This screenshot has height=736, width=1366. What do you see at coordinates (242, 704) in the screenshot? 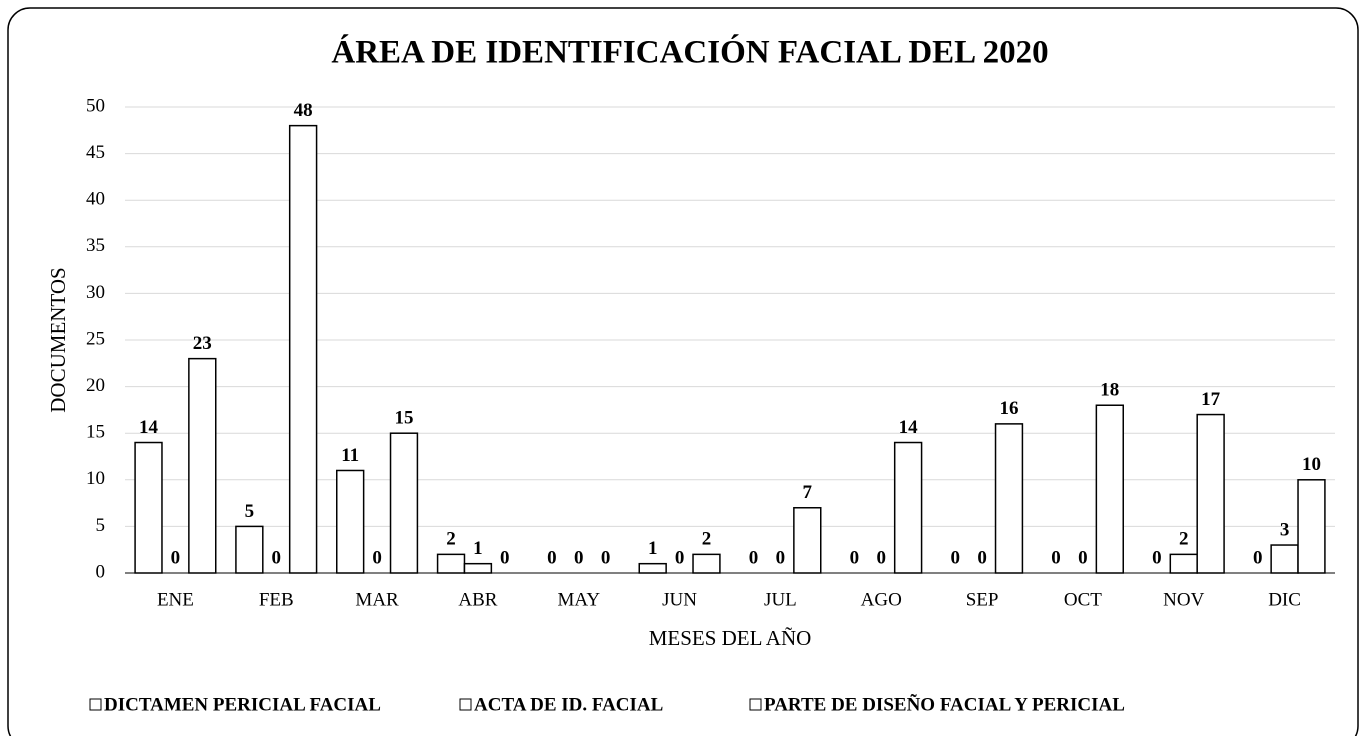
I see `legend-label: DICTAMEN PERICIAL FACIAL` at bounding box center [242, 704].